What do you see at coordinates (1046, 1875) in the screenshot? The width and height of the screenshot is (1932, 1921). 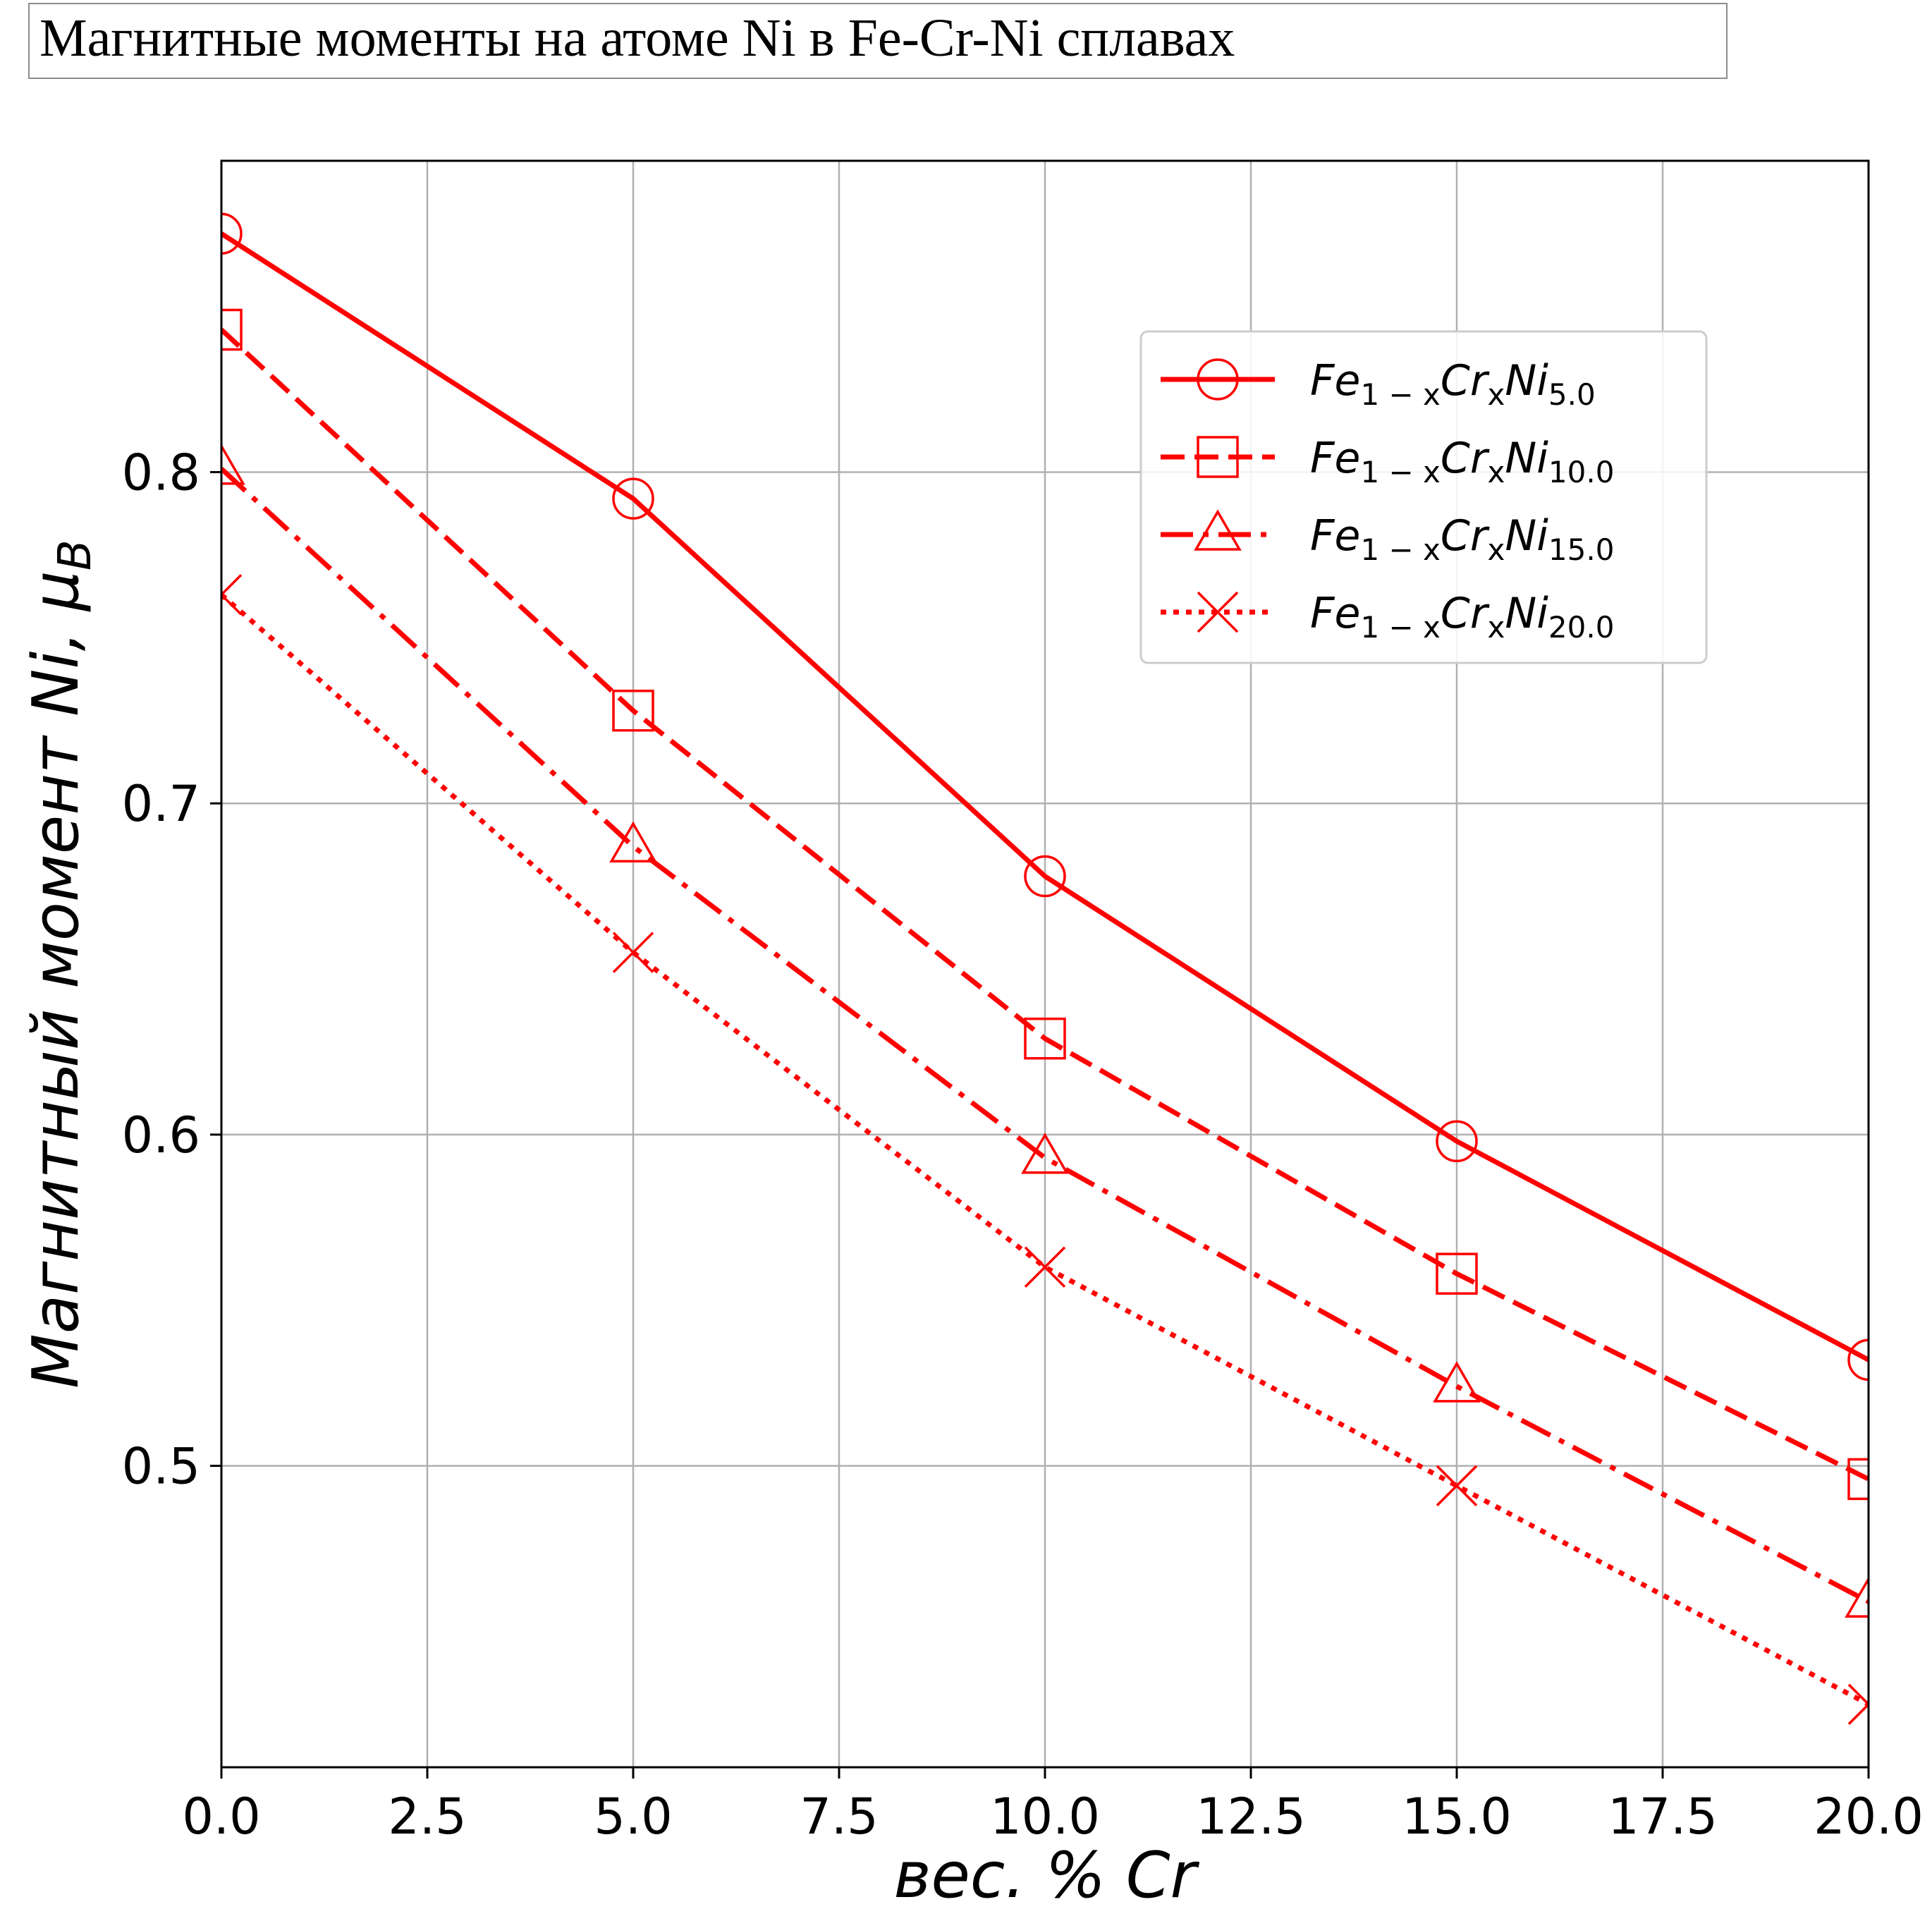 I see `x-axis-label: вес. % Cr` at bounding box center [1046, 1875].